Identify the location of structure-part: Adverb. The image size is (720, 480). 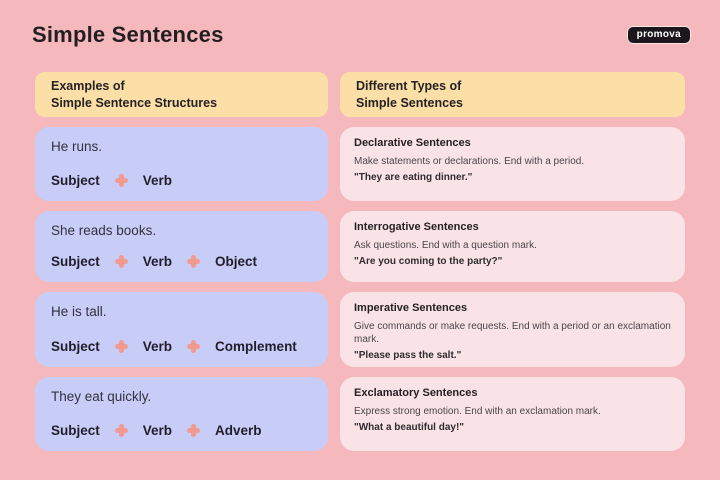
(238, 430).